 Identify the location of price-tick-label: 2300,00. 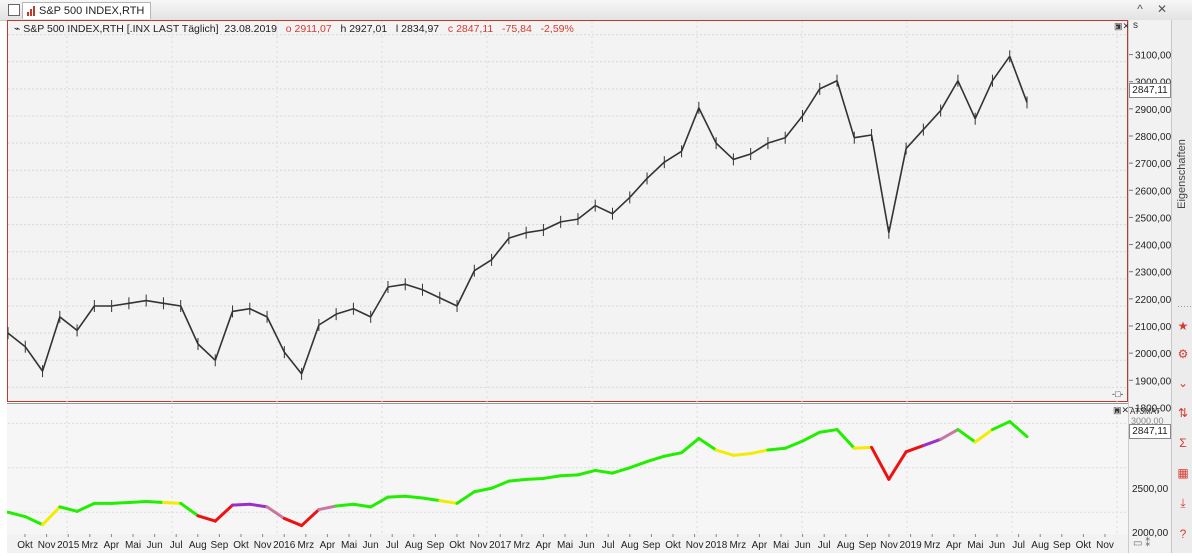
(1153, 273).